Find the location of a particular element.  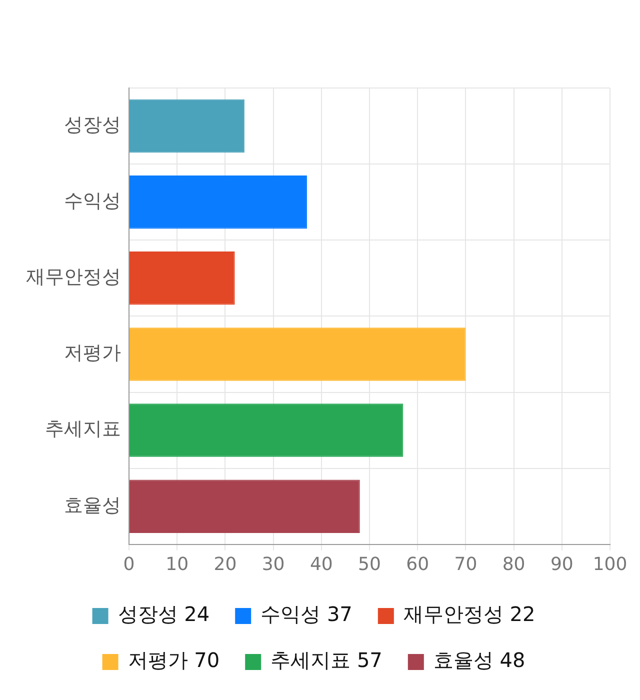

y-tick-label: 재무안정성 is located at coordinates (73, 277).